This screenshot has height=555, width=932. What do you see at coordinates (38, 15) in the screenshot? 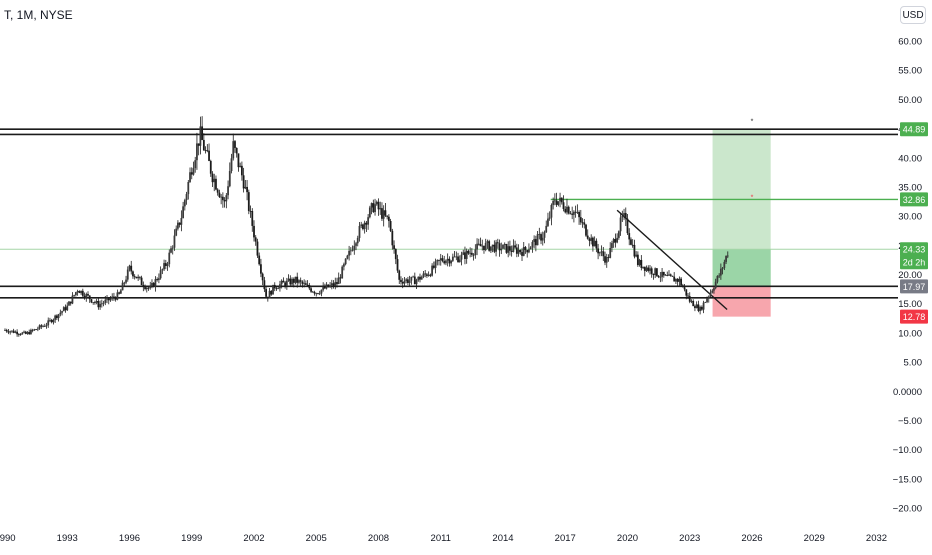
I see `symbol-title: T, 1M, NYSE` at bounding box center [38, 15].